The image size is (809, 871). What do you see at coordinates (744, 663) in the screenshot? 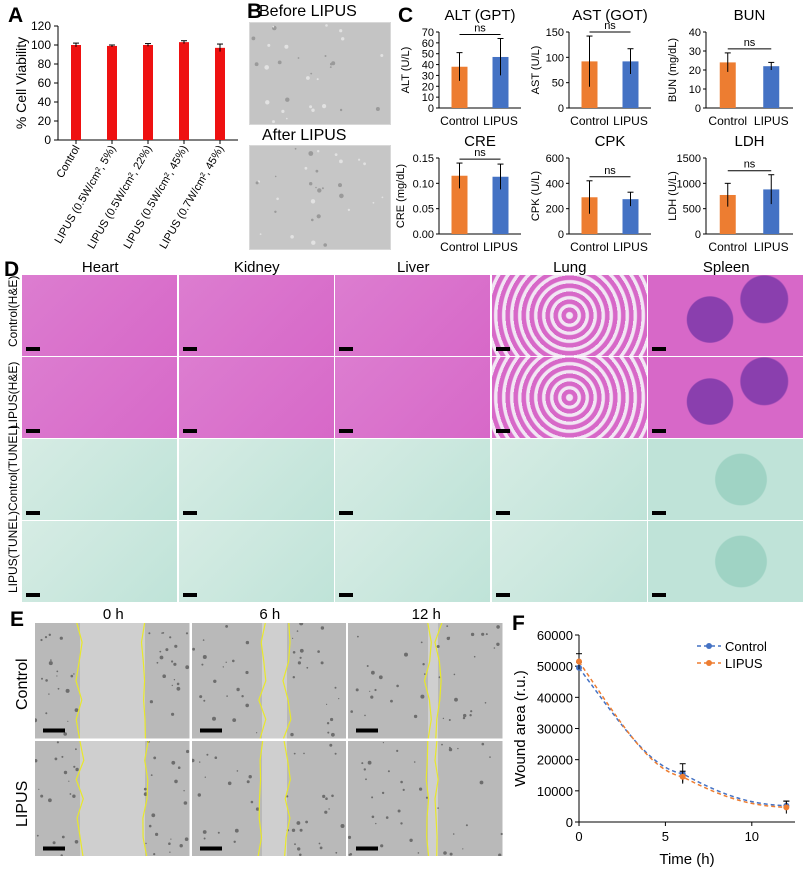
I see `legend-label-lipus: LIPUS` at bounding box center [744, 663].